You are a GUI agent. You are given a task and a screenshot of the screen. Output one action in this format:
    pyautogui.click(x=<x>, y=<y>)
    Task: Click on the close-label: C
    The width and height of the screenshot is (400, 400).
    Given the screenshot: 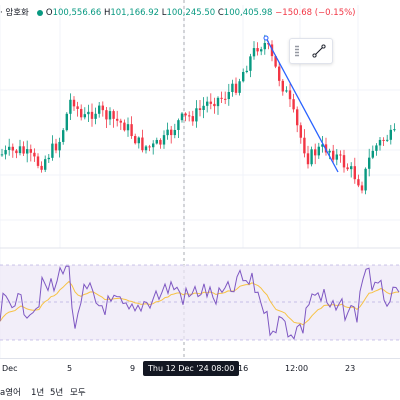 What is the action you would take?
    pyautogui.click(x=220, y=13)
    